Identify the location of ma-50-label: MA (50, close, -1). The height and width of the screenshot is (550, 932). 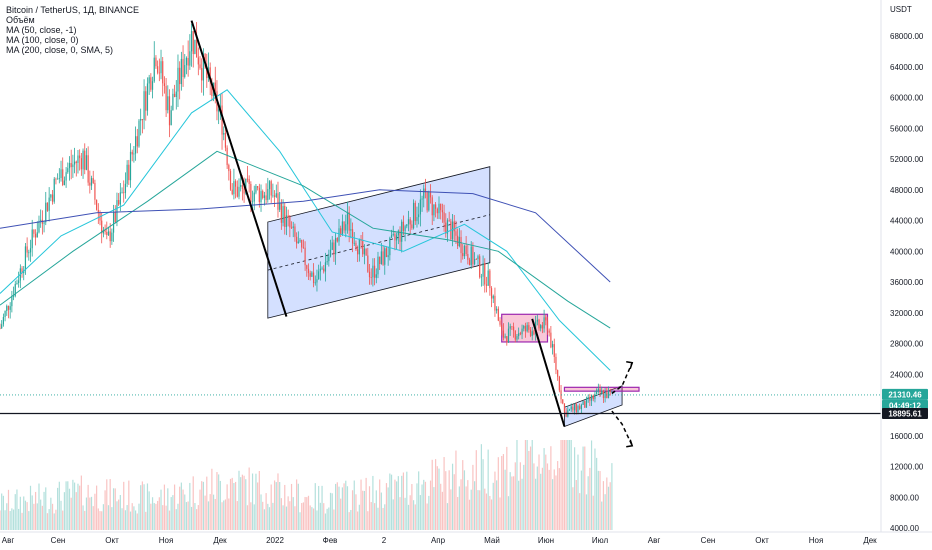
(41, 30).